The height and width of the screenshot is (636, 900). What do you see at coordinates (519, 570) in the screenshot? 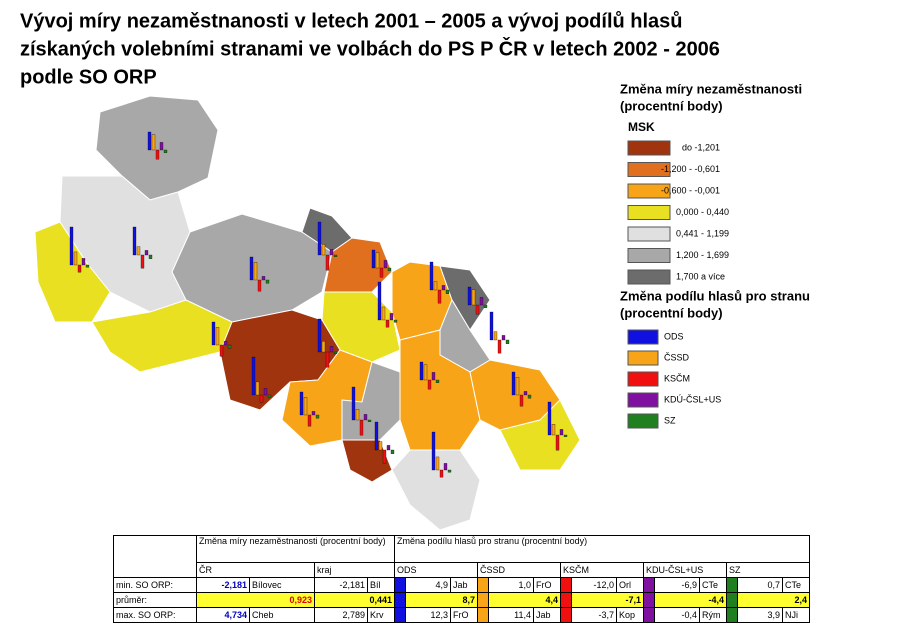
I see `column-header: ČSSD` at bounding box center [519, 570].